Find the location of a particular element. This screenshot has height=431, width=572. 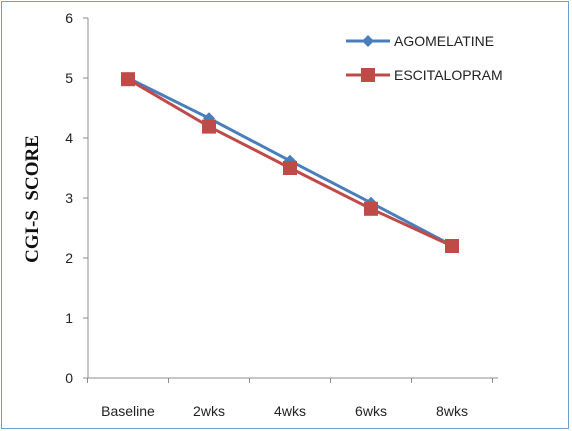

x-tick-label: 6wks is located at coordinates (371, 411).